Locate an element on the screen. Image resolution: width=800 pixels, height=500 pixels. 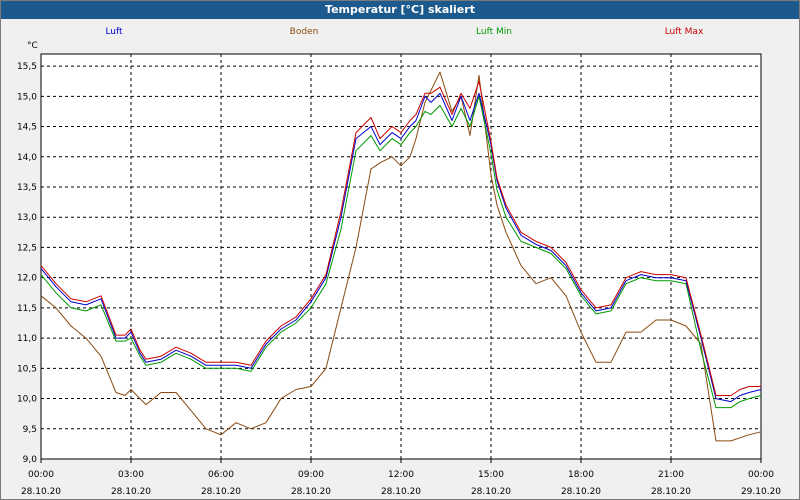
y-tick-label: 11,5 is located at coordinates (27, 309).